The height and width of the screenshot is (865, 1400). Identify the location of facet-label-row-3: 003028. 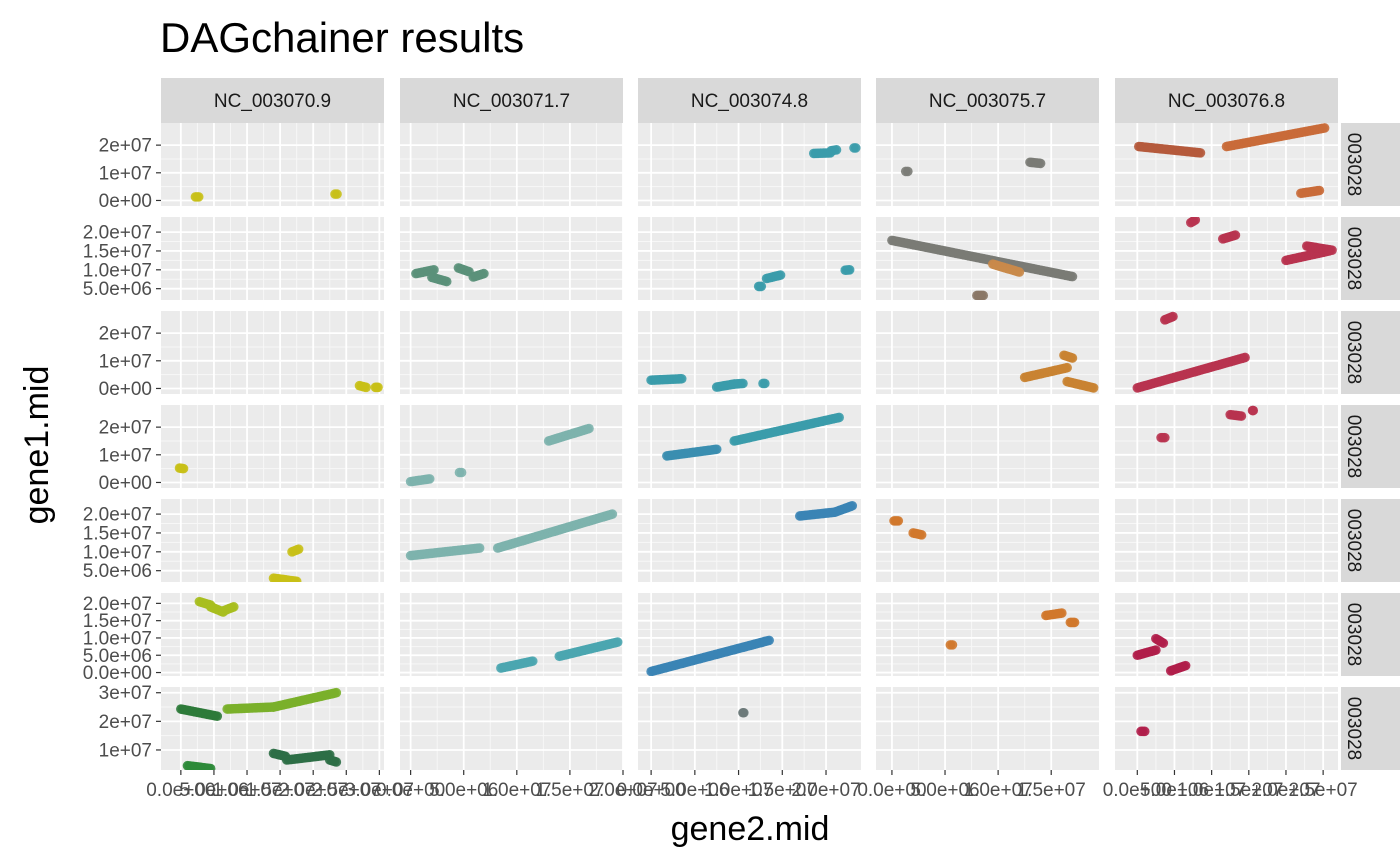
(1353, 446).